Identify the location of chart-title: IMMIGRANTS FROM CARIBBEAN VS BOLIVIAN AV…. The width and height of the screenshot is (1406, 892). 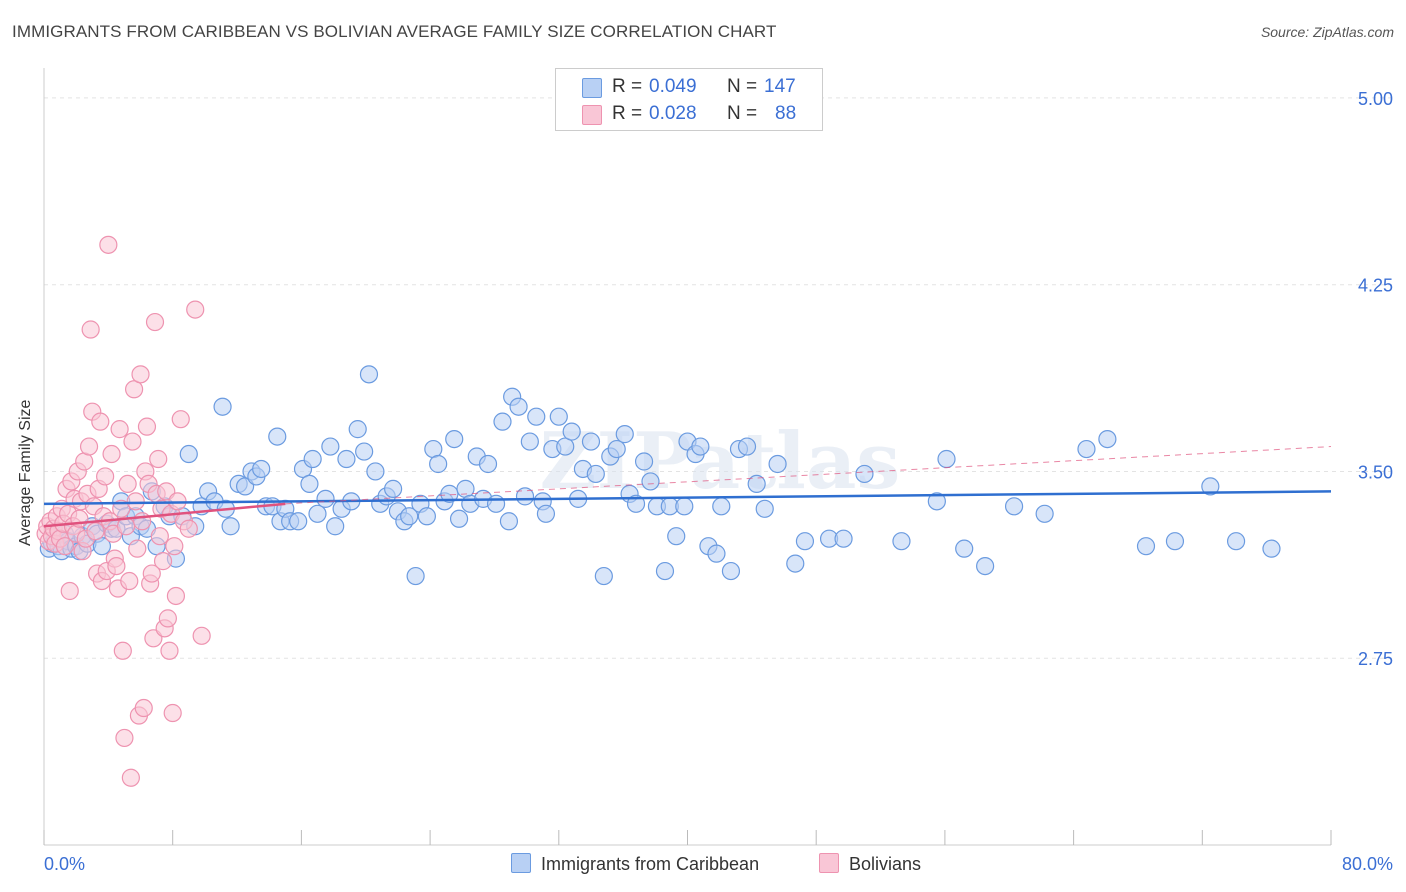
(394, 31).